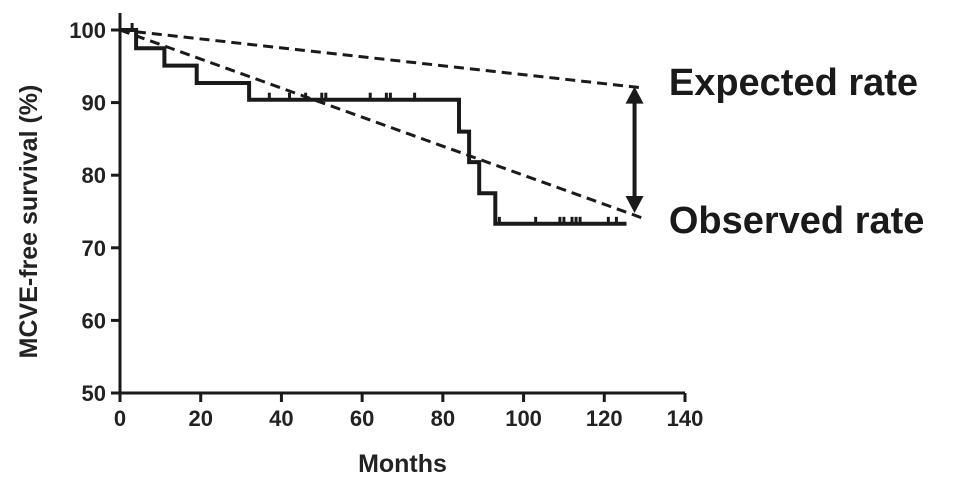 The height and width of the screenshot is (479, 965). I want to click on y-tick-label: 60, so click(94, 320).